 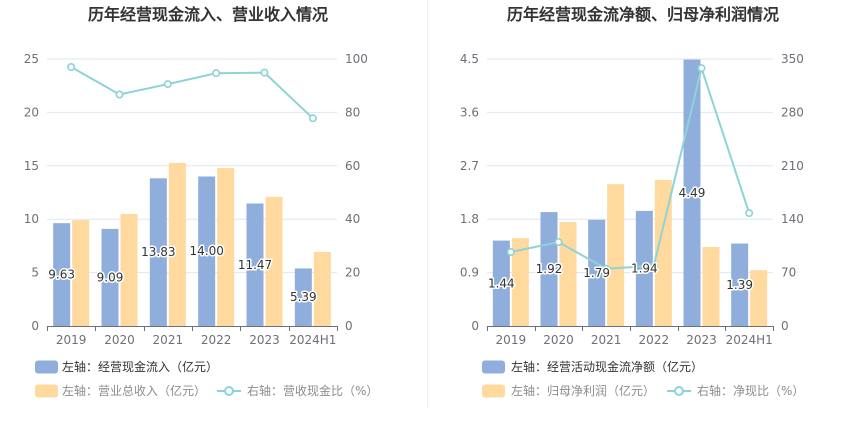 I want to click on data-label-2022: 1.94, so click(x=644, y=268).